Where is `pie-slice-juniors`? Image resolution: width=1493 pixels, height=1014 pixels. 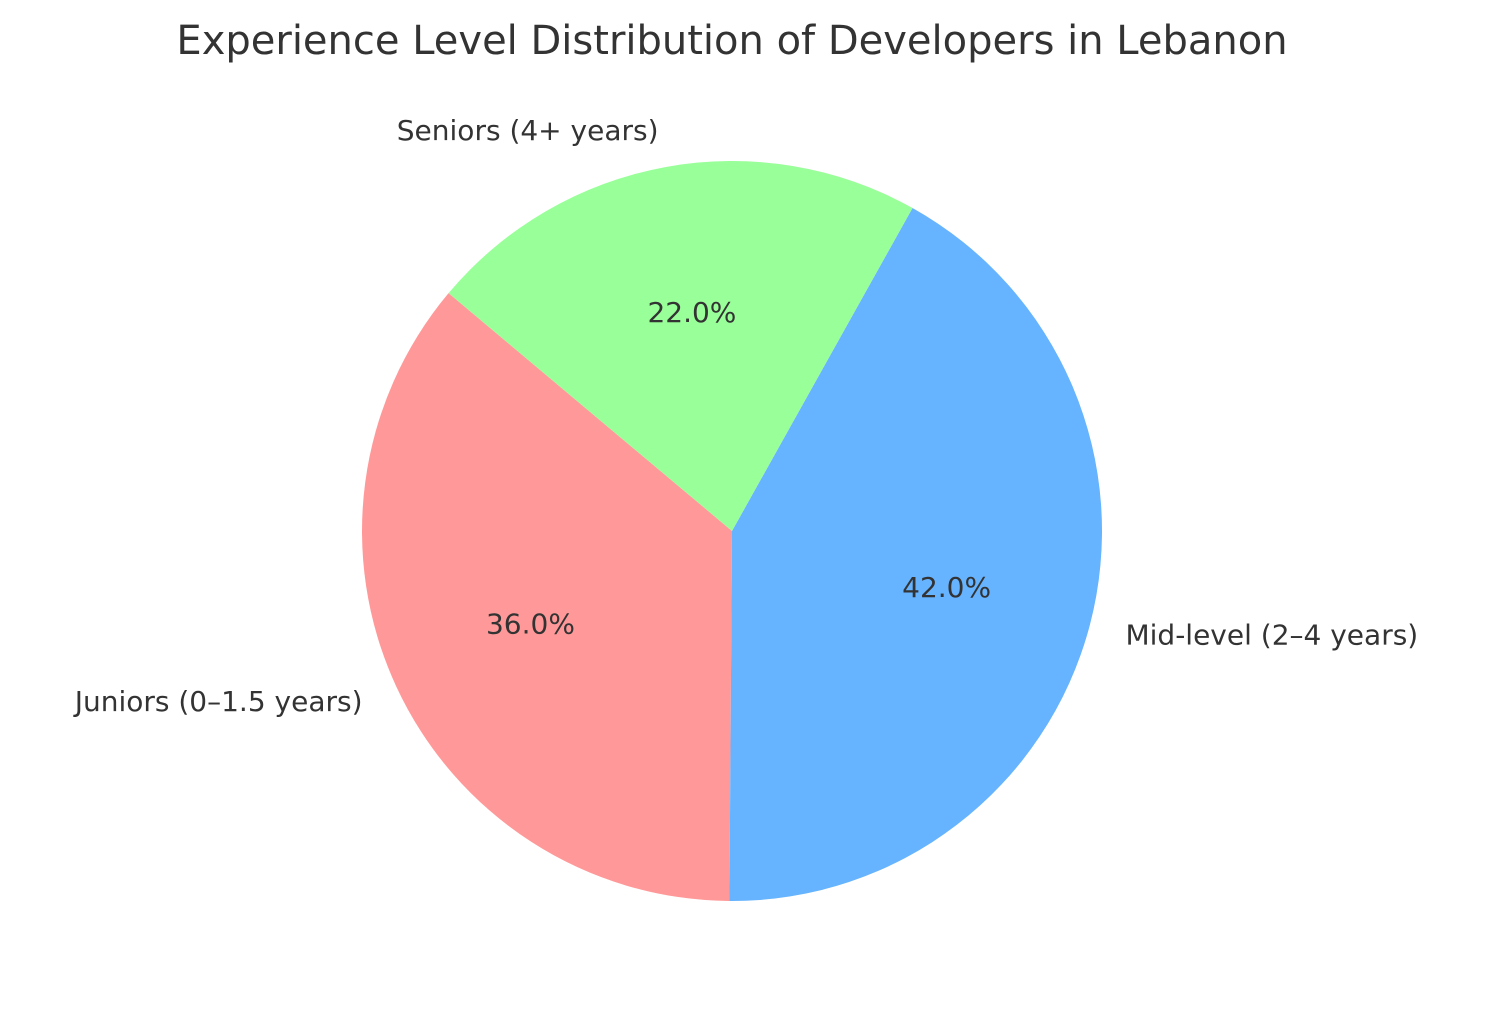 pie-slice-juniors is located at coordinates (547, 597).